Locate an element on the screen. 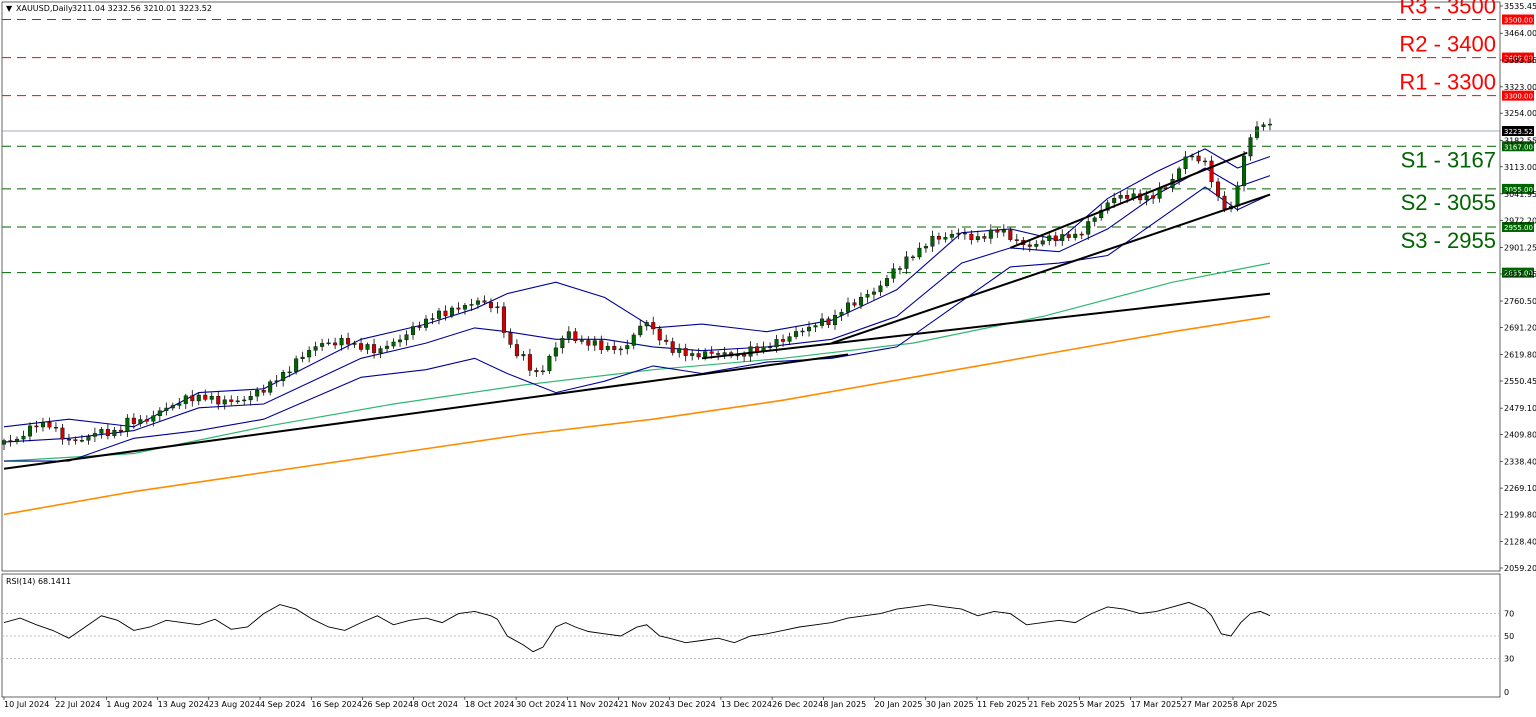 This screenshot has width=1536, height=717. date-tick-label: 5 Mar 2025 is located at coordinates (1102, 704).